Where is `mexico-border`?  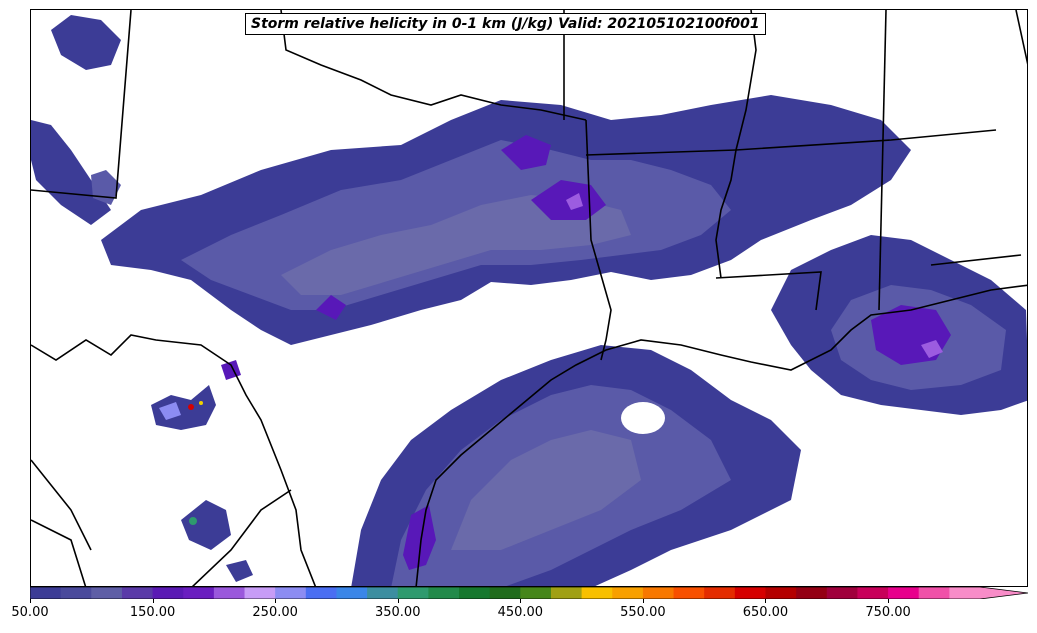 mexico-border is located at coordinates (174, 460).